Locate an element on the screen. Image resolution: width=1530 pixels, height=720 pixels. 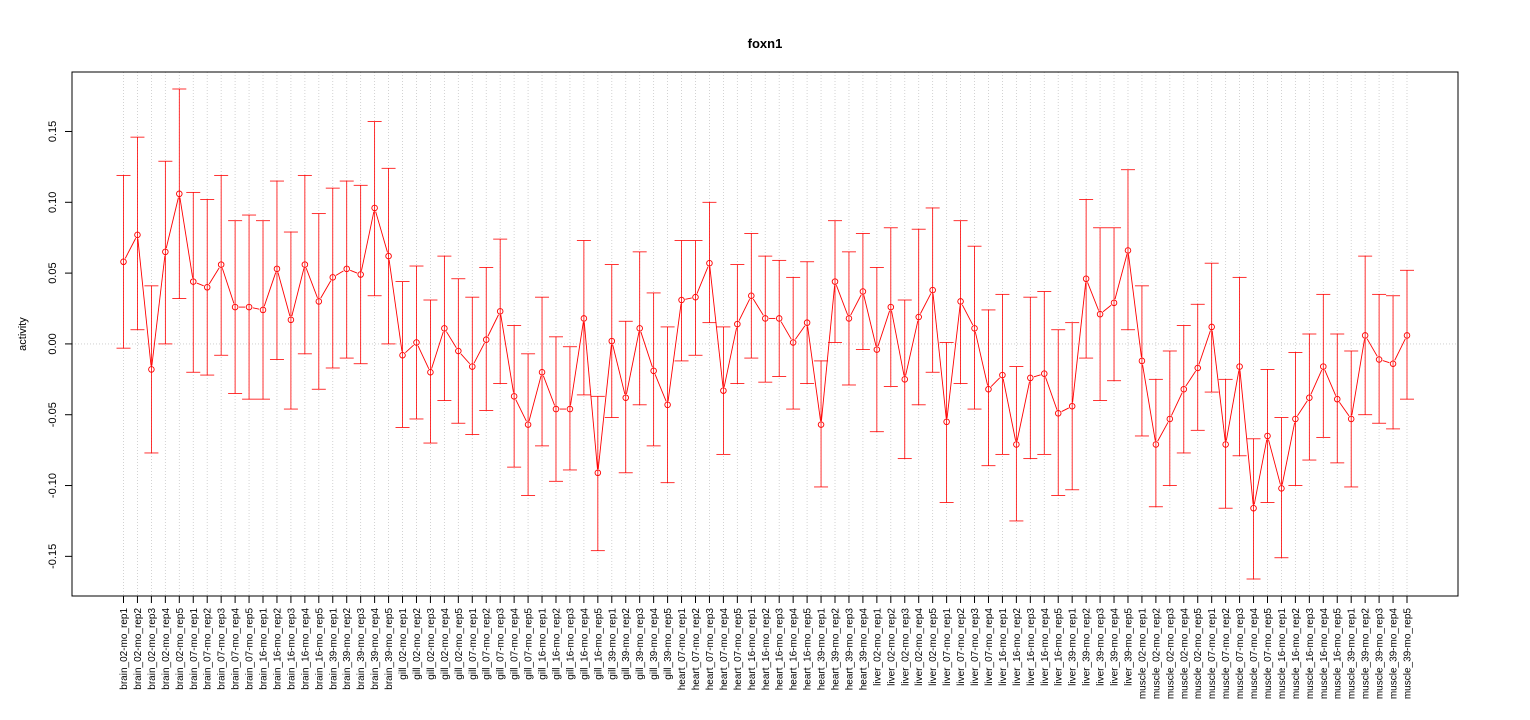
x-tick-label: muscle_16-mo_rep2 is located at coordinates (1296, 654).